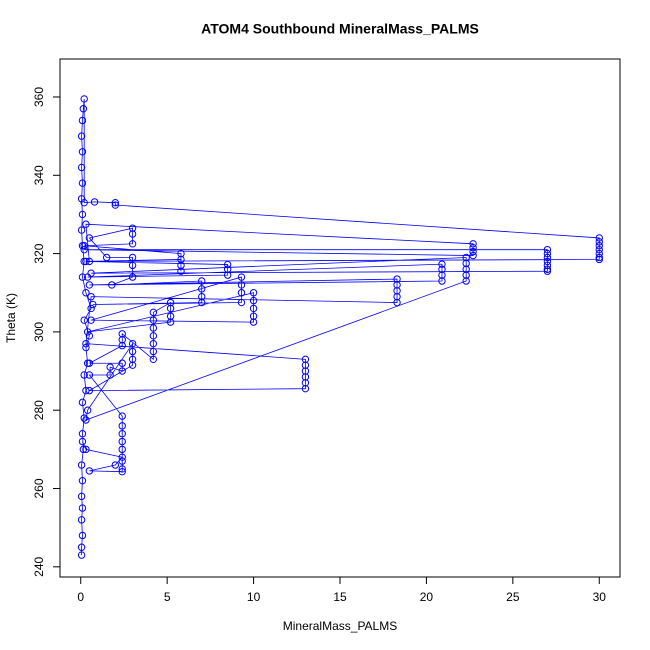  I want to click on x-tick-label: 15, so click(340, 597).